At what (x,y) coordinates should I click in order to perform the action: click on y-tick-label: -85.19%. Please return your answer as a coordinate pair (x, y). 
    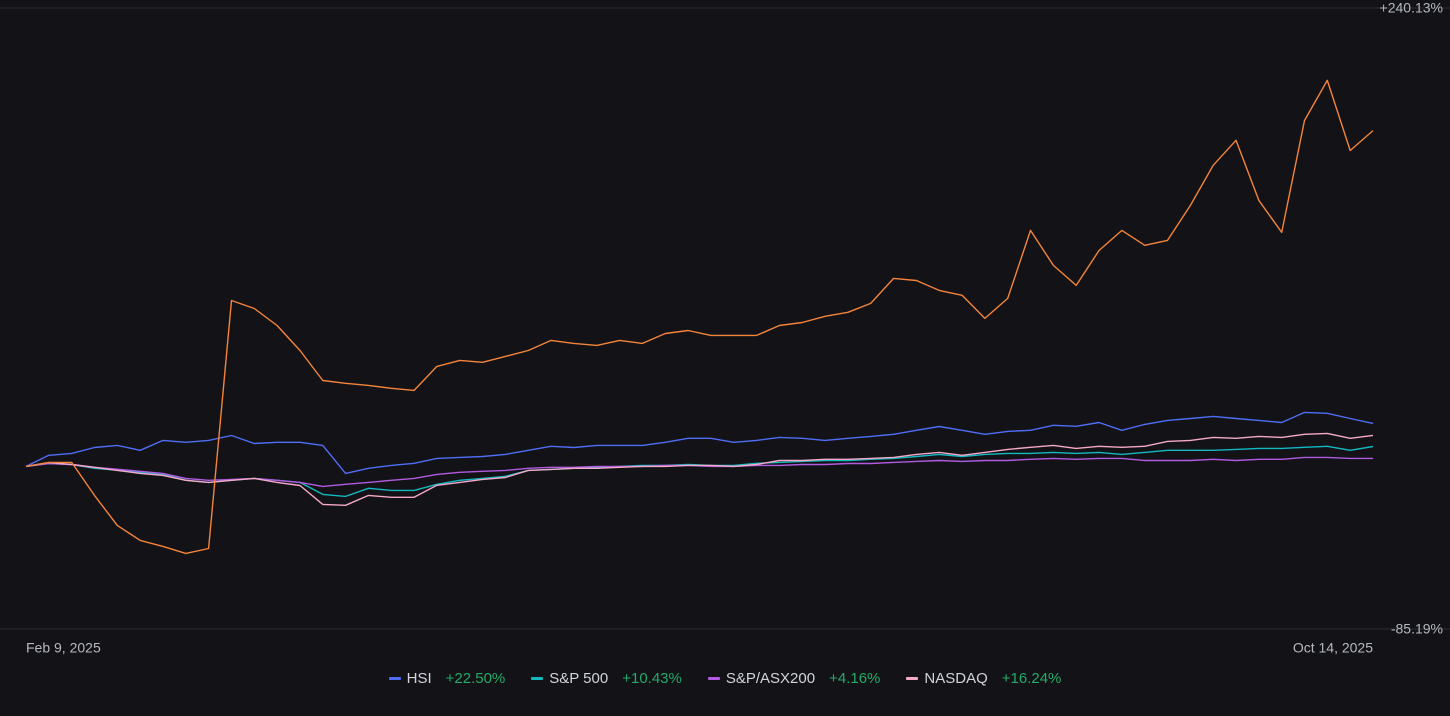
    Looking at the image, I should click on (1417, 629).